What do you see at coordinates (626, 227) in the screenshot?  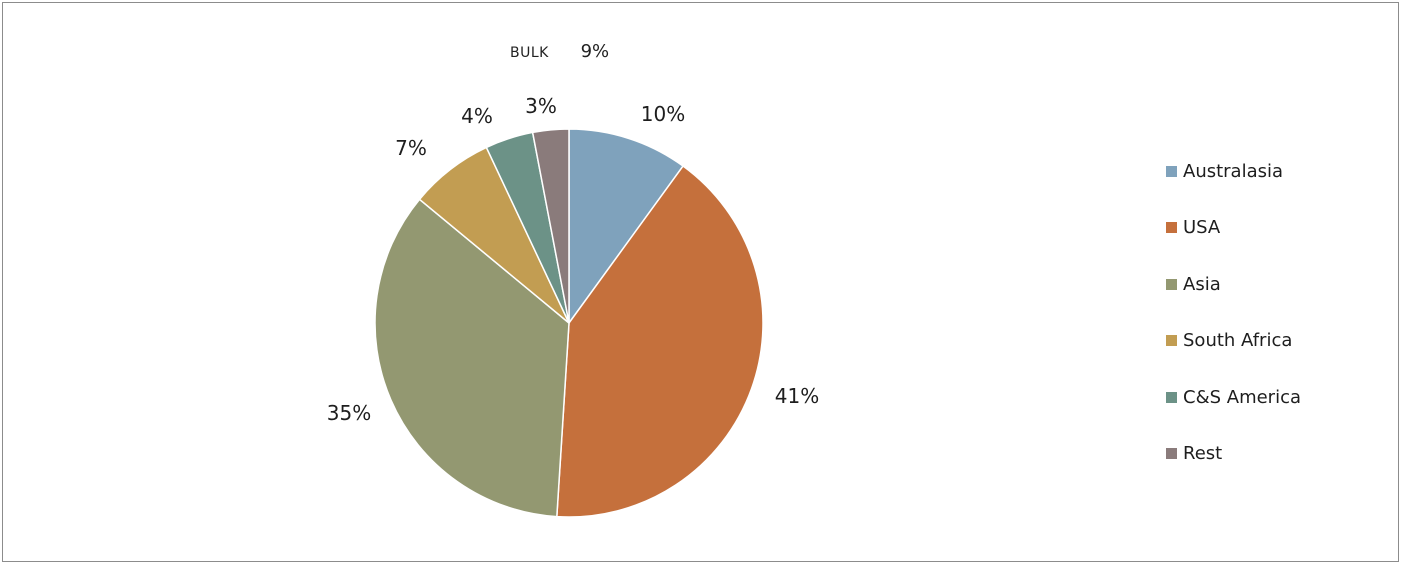 I see `pie-slice-australasia` at bounding box center [626, 227].